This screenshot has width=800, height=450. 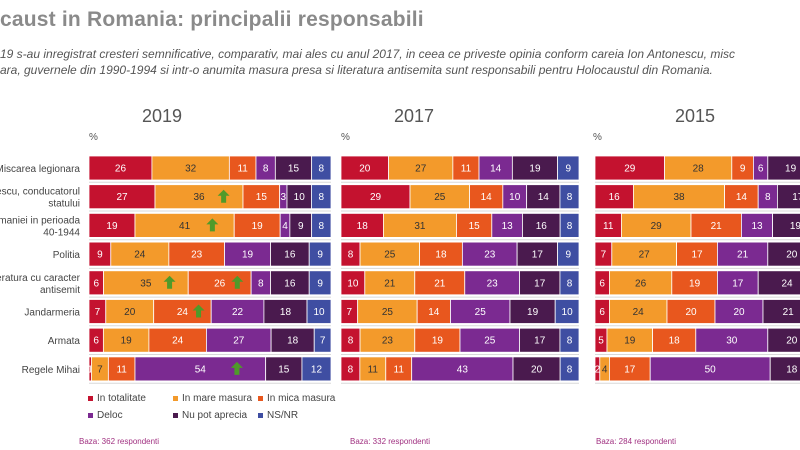 What do you see at coordinates (630, 341) in the screenshot?
I see `data-label: 19` at bounding box center [630, 341].